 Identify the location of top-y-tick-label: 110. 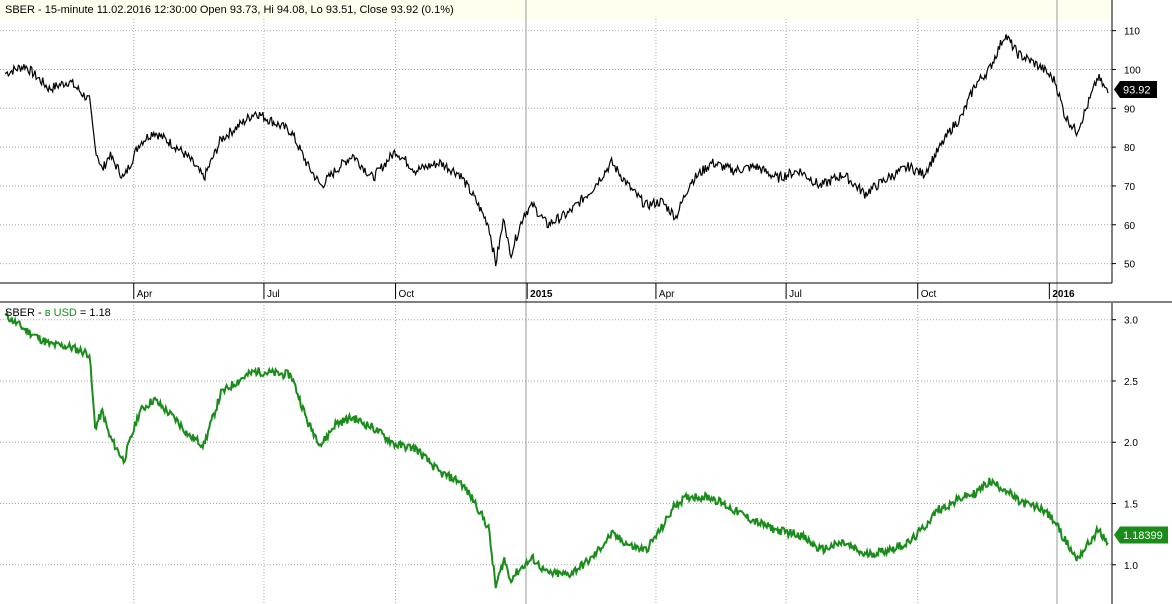
(1132, 32).